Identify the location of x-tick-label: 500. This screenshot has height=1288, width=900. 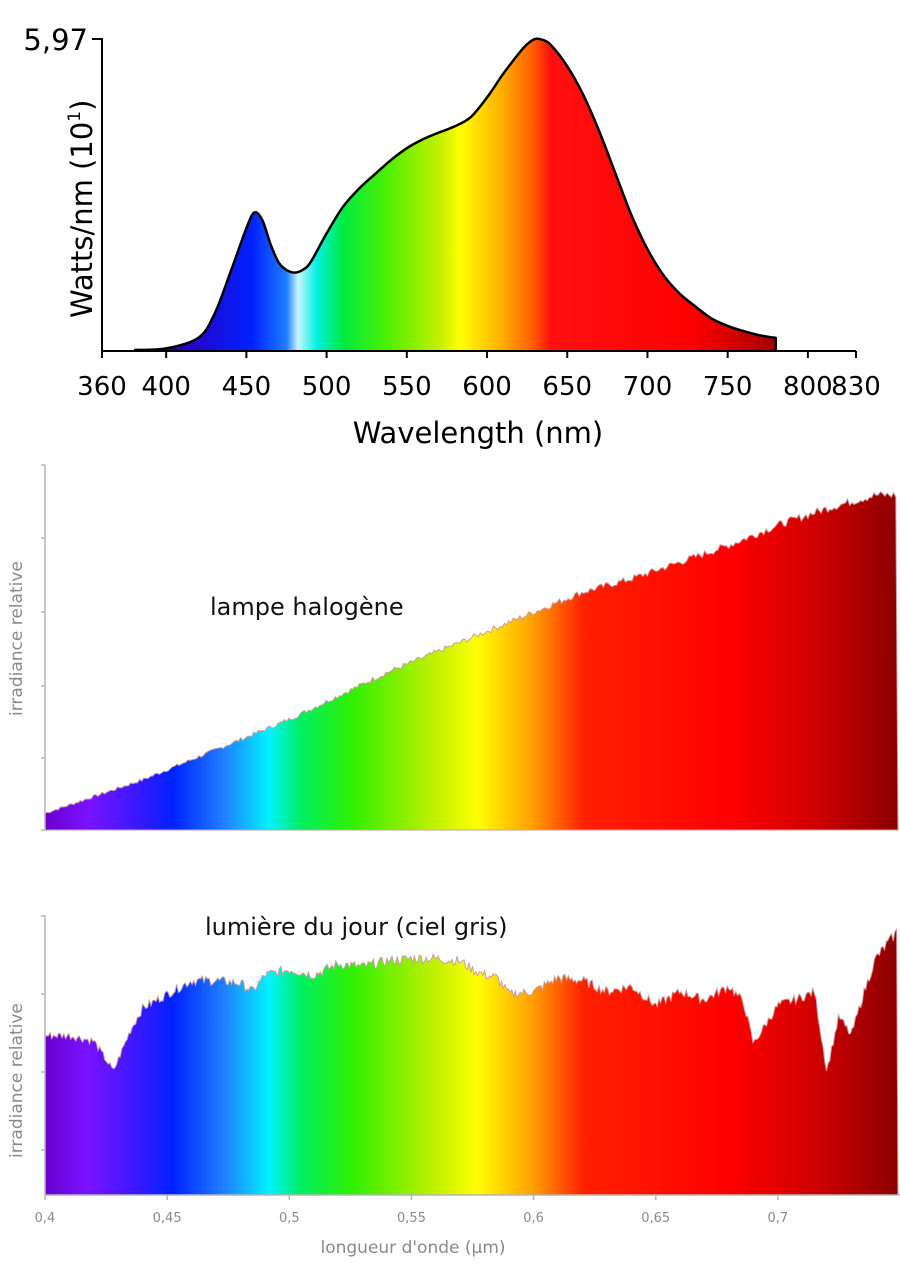
(327, 387).